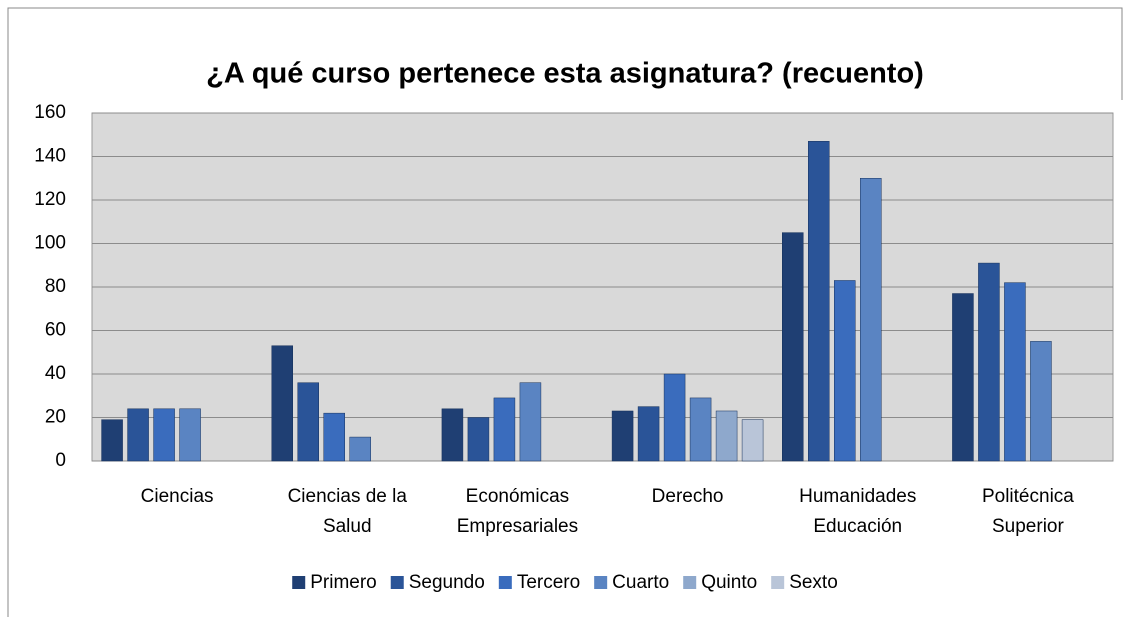 The image size is (1131, 617). Describe the element at coordinates (55, 373) in the screenshot. I see `y-tick-label: 40` at that location.